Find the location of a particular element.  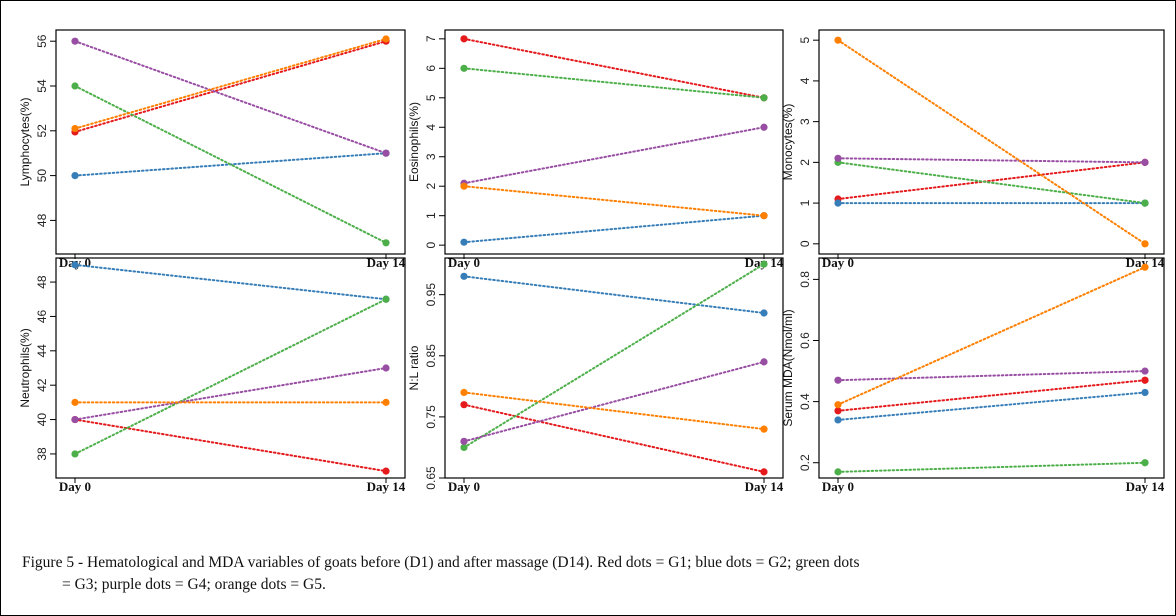

y-tick-label: 0.4 is located at coordinates (805, 401).